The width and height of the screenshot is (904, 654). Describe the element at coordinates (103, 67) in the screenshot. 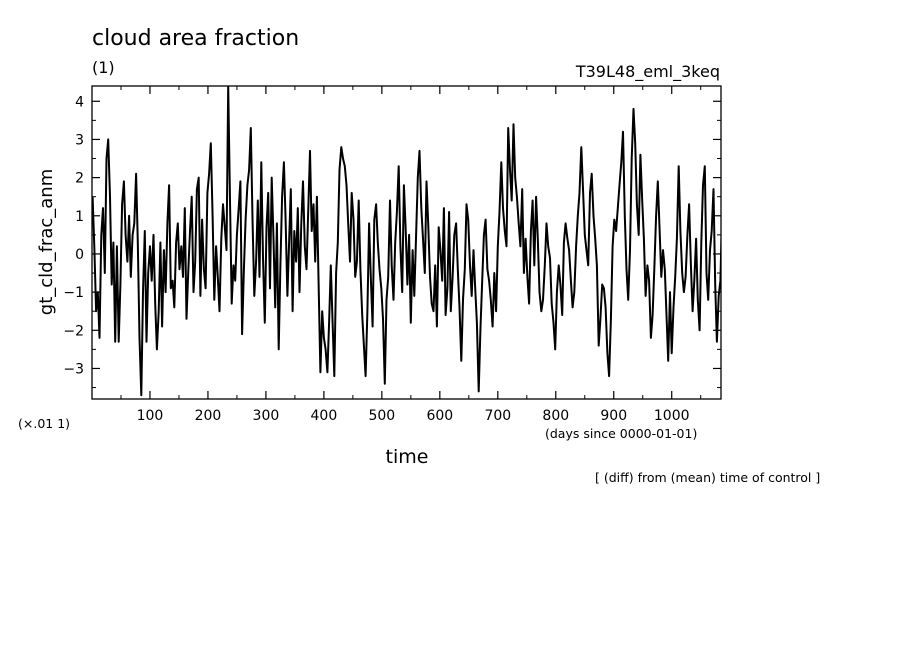

I see `chart-subtitle-left: (1)` at that location.